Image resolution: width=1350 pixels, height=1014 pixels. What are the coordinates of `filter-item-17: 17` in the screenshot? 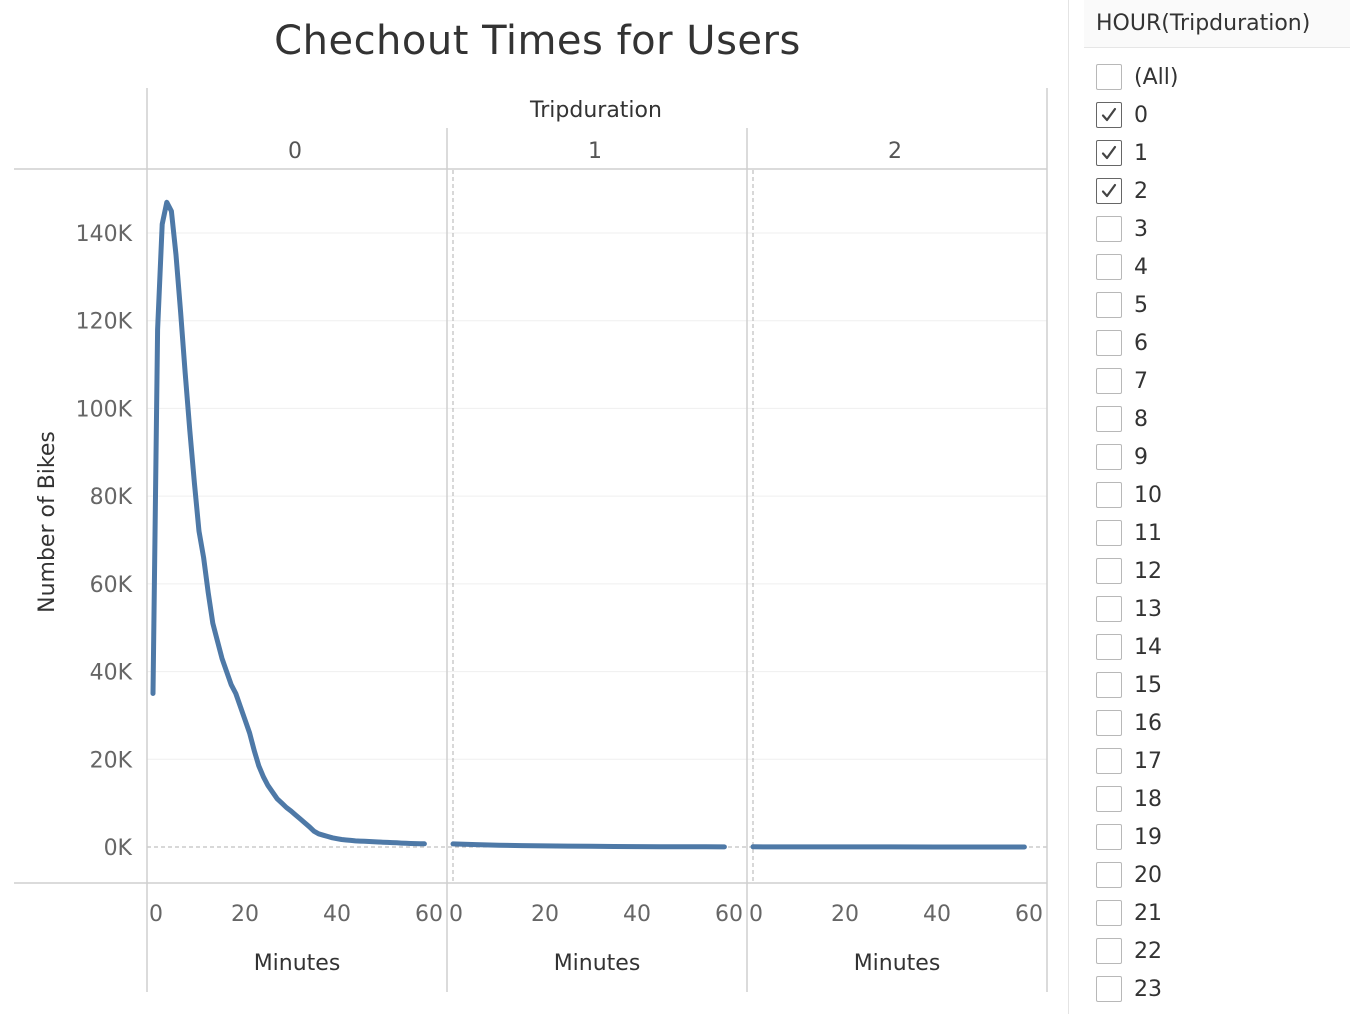 It's located at (1137, 761).